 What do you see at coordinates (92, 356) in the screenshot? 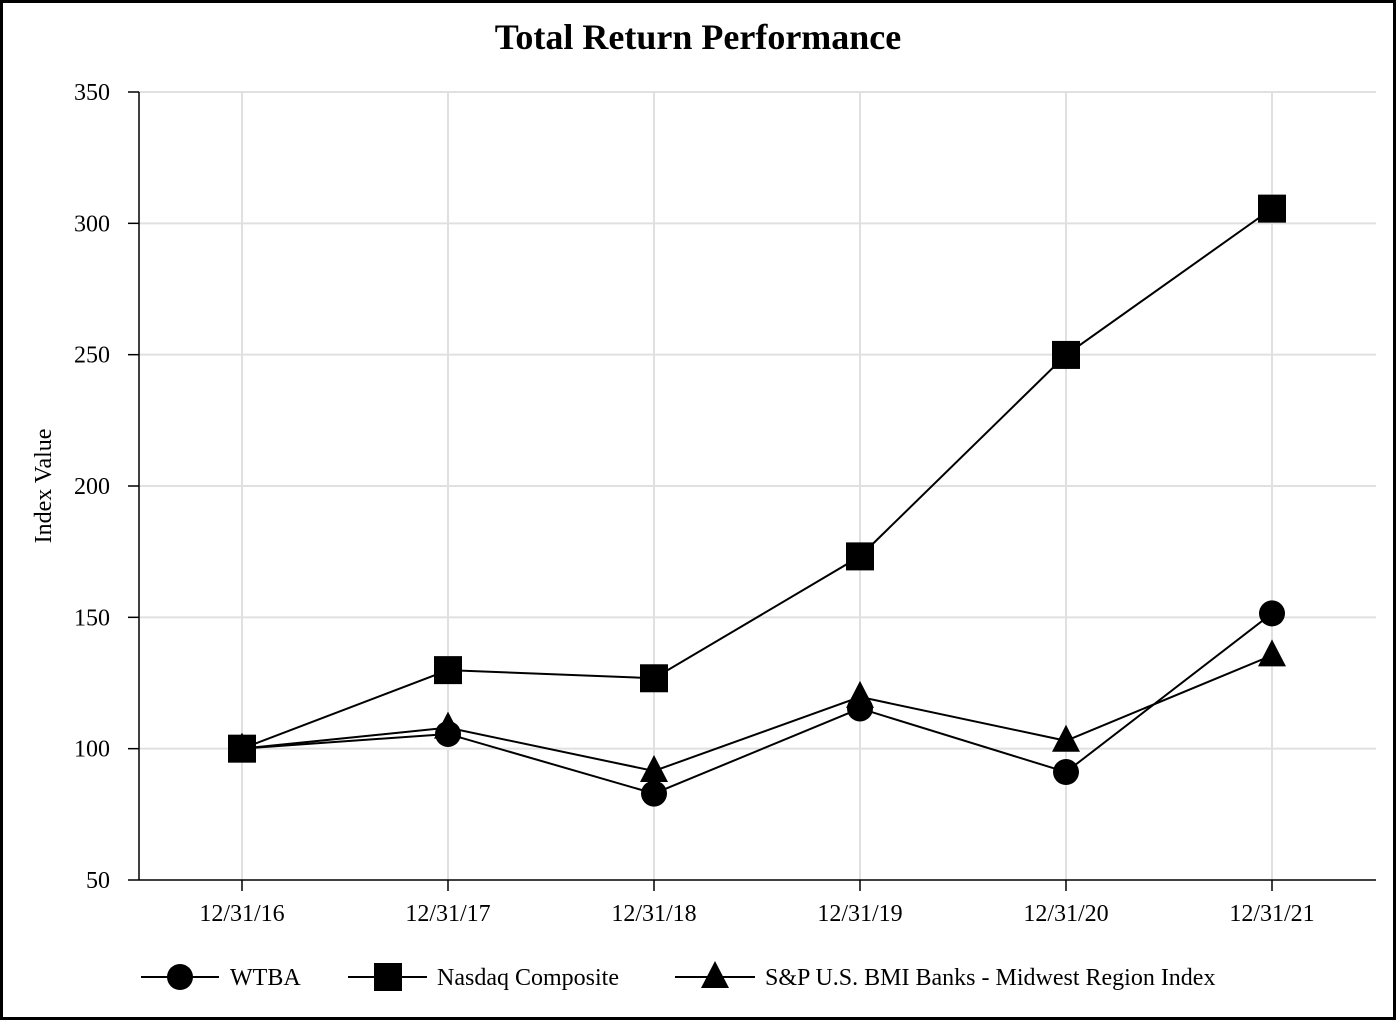
I see `y-tick-label: 250` at bounding box center [92, 356].